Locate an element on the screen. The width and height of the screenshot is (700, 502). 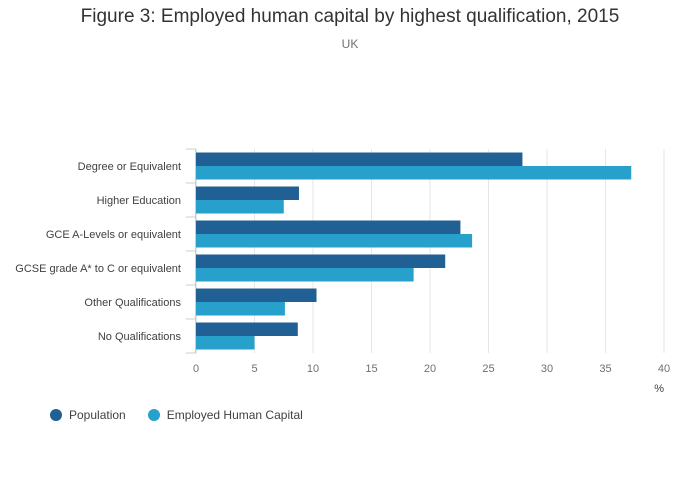
category-axis is located at coordinates (191, 251).